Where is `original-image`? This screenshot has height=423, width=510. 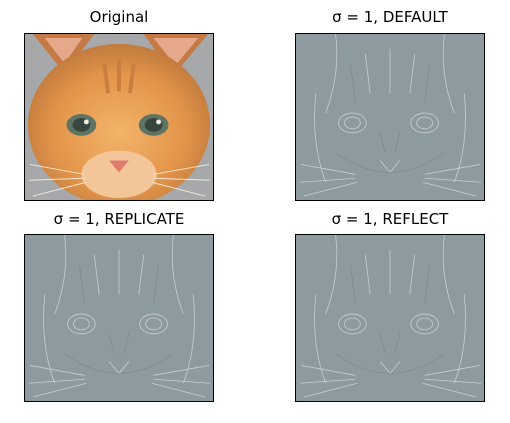
original-image is located at coordinates (119, 117).